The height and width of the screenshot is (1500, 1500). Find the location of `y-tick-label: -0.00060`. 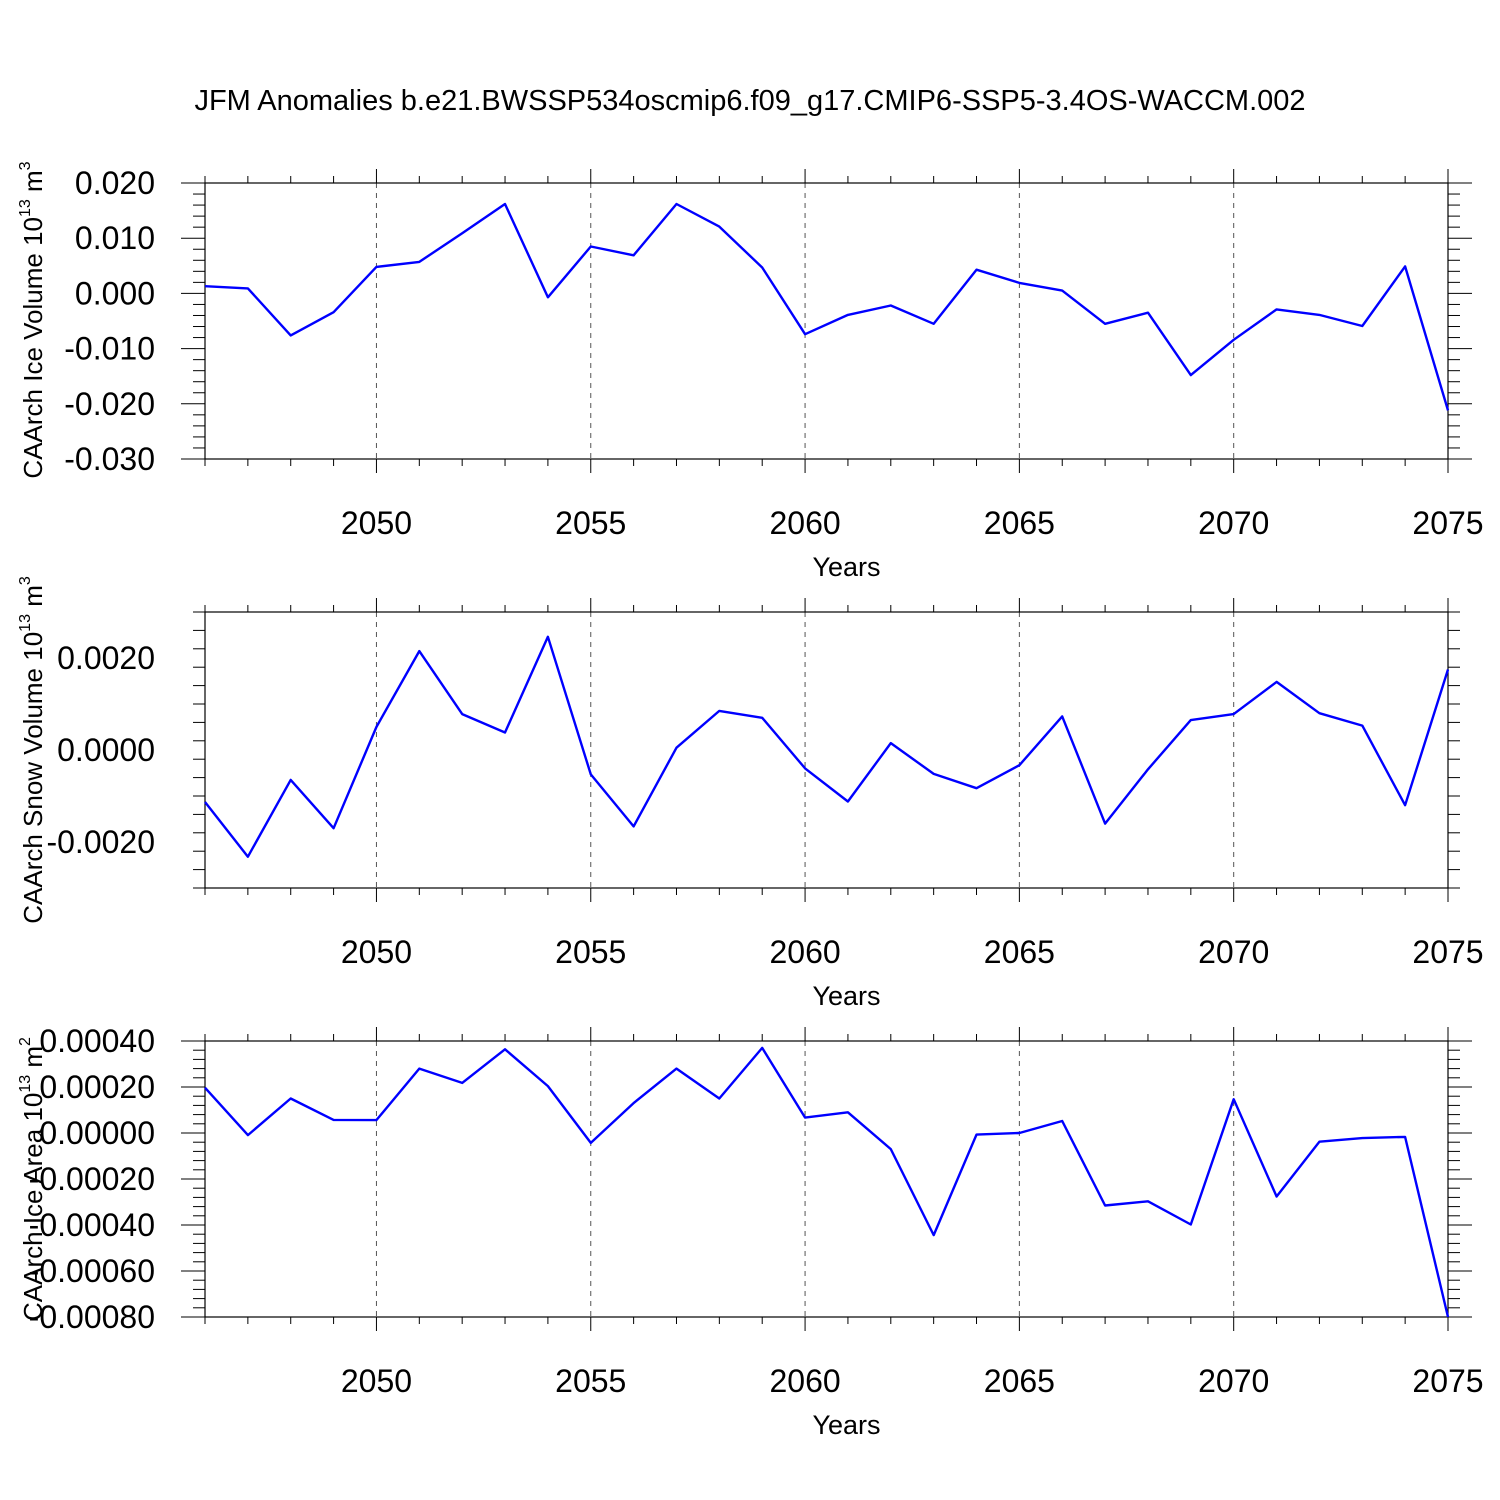

y-tick-label: -0.00060 is located at coordinates (92, 1271).